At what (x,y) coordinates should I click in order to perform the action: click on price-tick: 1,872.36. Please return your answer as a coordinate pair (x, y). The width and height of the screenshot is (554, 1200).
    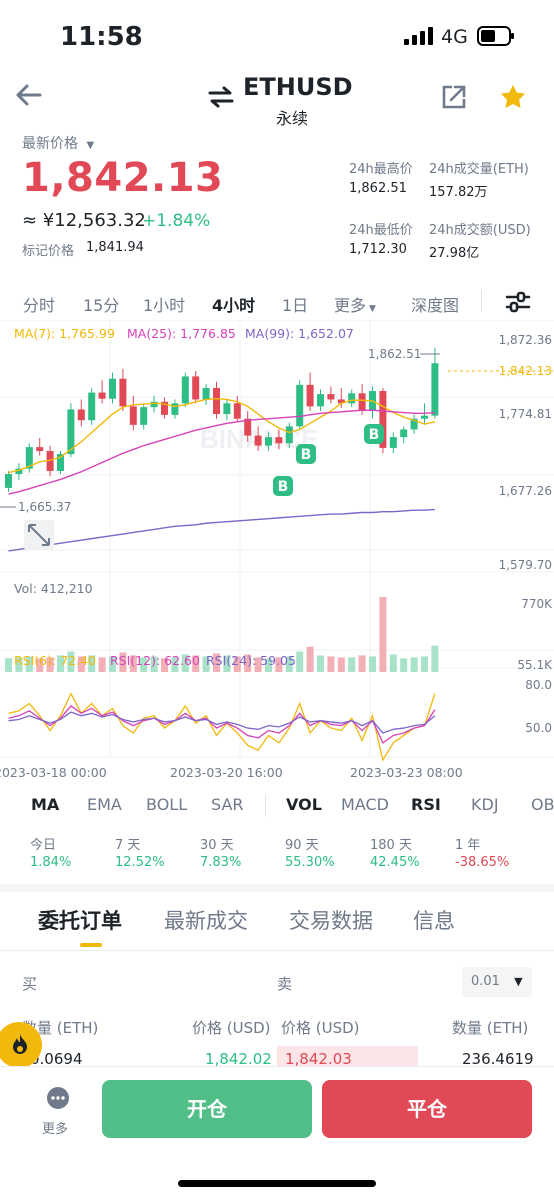
    Looking at the image, I should click on (525, 340).